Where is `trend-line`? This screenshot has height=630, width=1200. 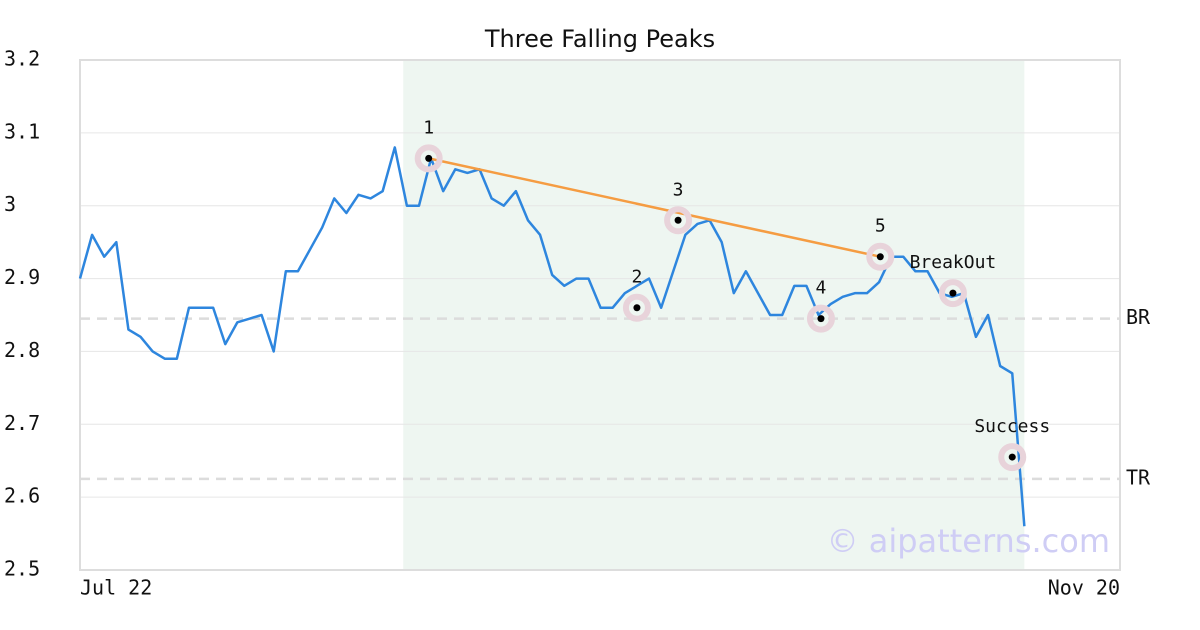 trend-line is located at coordinates (654, 207).